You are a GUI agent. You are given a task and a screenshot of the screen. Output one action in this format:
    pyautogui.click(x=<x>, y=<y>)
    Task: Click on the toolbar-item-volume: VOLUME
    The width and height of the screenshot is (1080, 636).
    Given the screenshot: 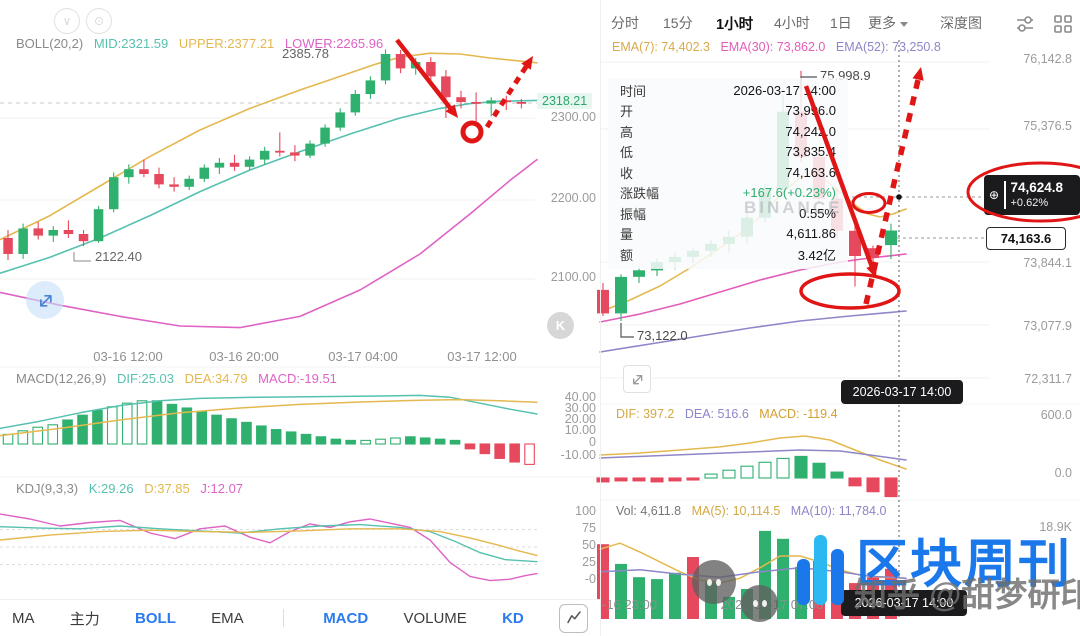 What is the action you would take?
    pyautogui.click(x=435, y=618)
    